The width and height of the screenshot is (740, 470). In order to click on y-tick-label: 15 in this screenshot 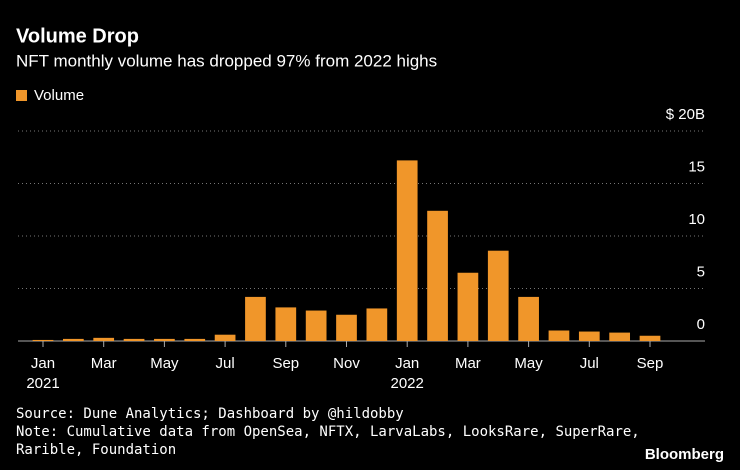, I will do `click(696, 166)`.